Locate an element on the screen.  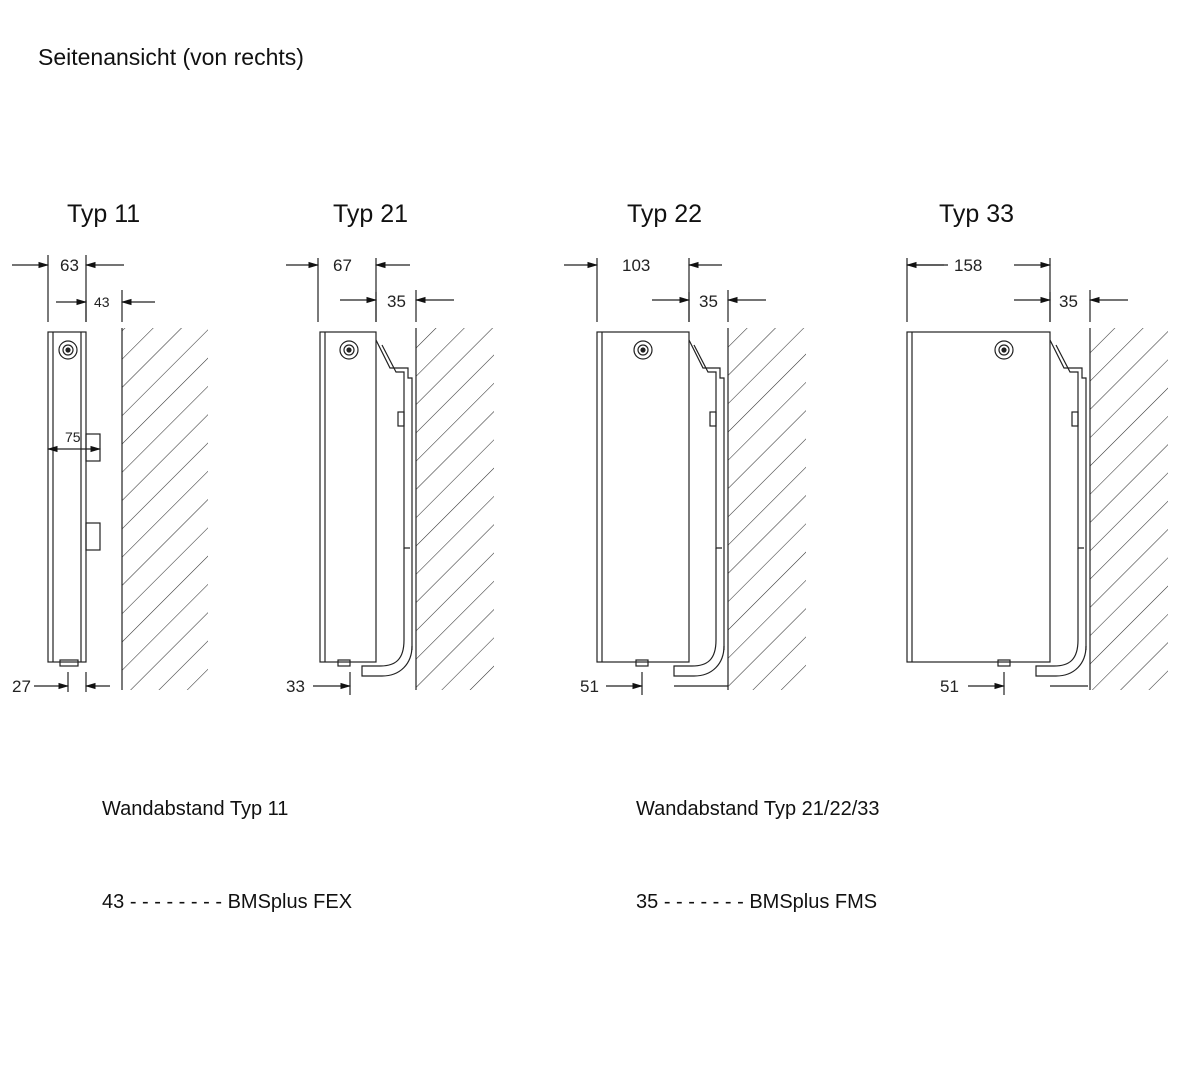
page-title: Seitenansicht (von rechts) is located at coordinates (171, 57).